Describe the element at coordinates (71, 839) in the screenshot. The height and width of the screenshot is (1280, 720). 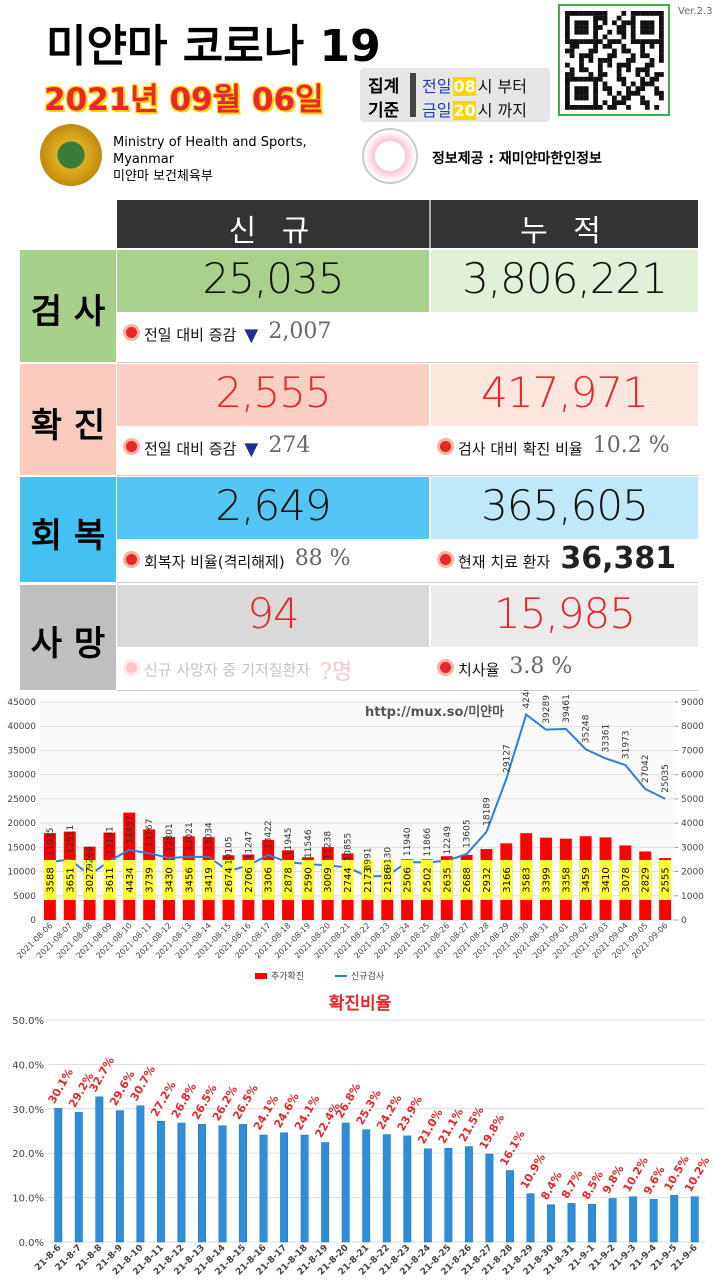
I see `data-label: 12511` at that location.